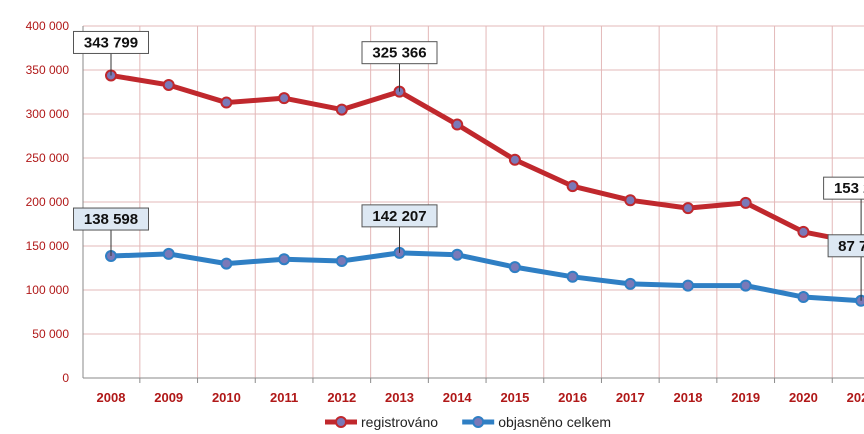 This screenshot has height=434, width=864. I want to click on y-tick-label: 250 000, so click(48, 158).